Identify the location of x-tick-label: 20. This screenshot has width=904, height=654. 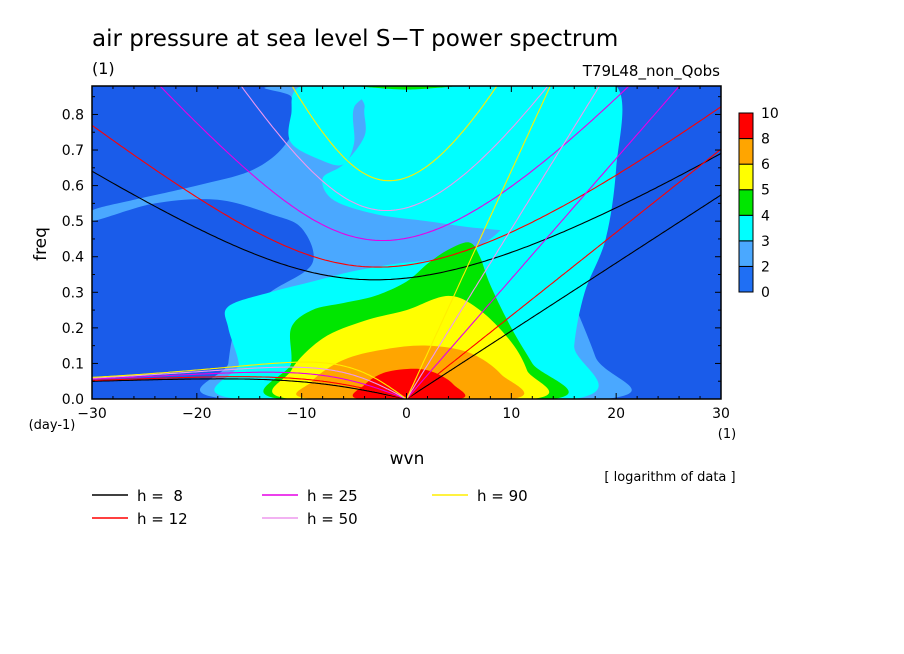
(616, 414).